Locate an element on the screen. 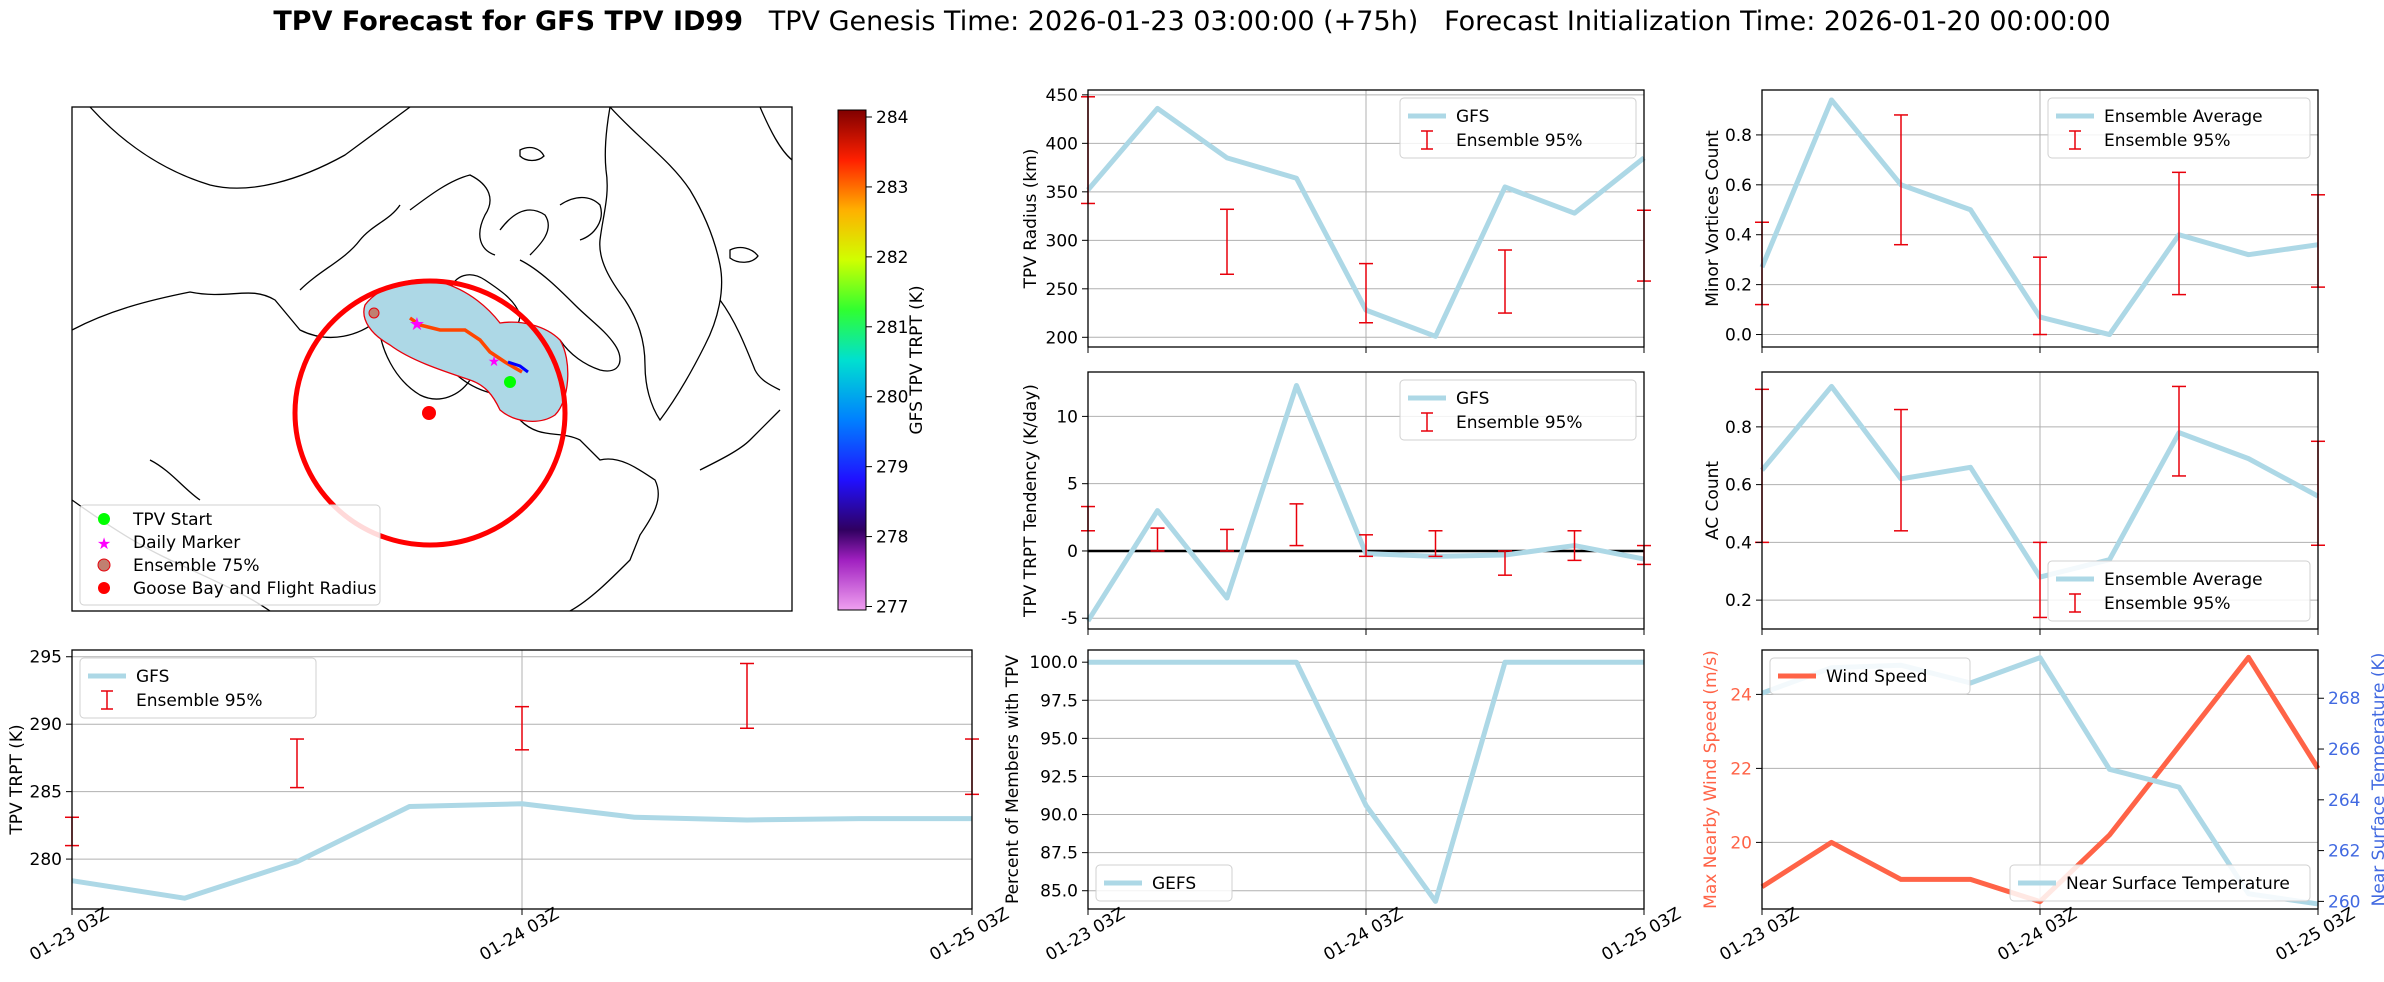 This screenshot has width=2384, height=982. trpt-x-tick-label: 01-24 03Z is located at coordinates (519, 934).